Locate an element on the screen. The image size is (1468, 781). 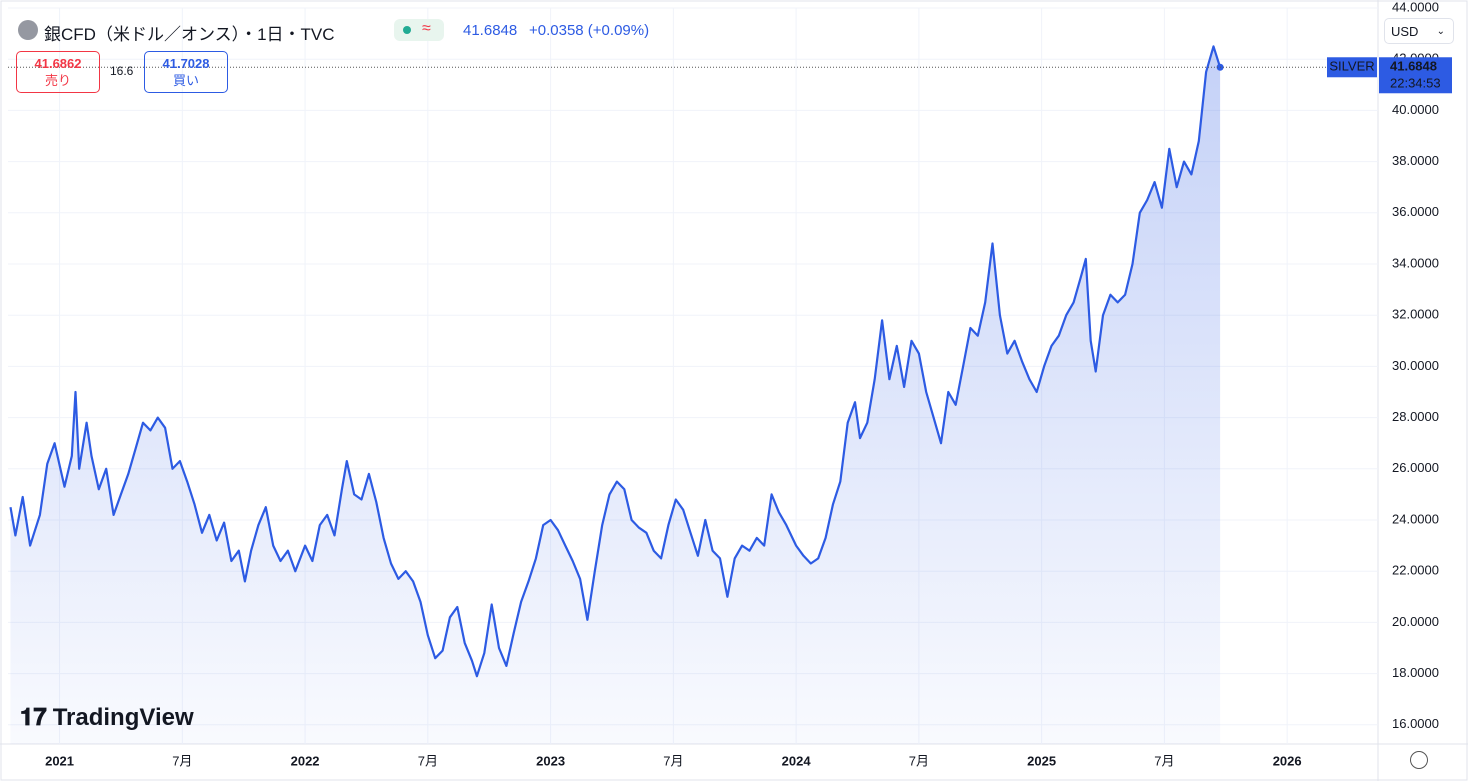
sell-label: 売り is located at coordinates (57, 80).